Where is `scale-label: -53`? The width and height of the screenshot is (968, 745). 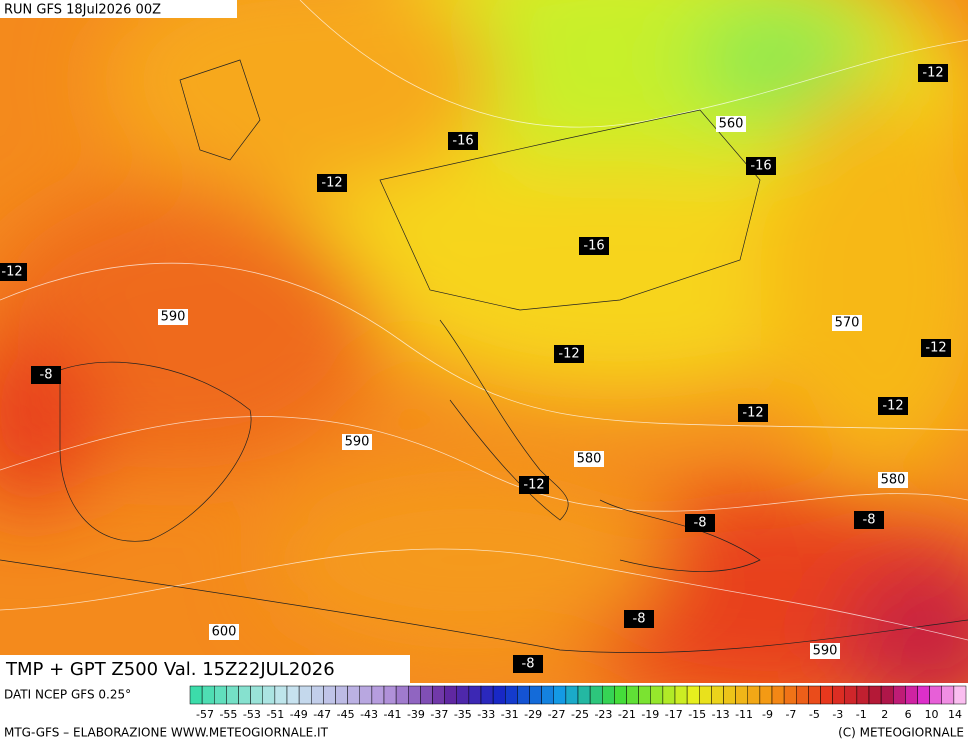 scale-label: -53 is located at coordinates (252, 714).